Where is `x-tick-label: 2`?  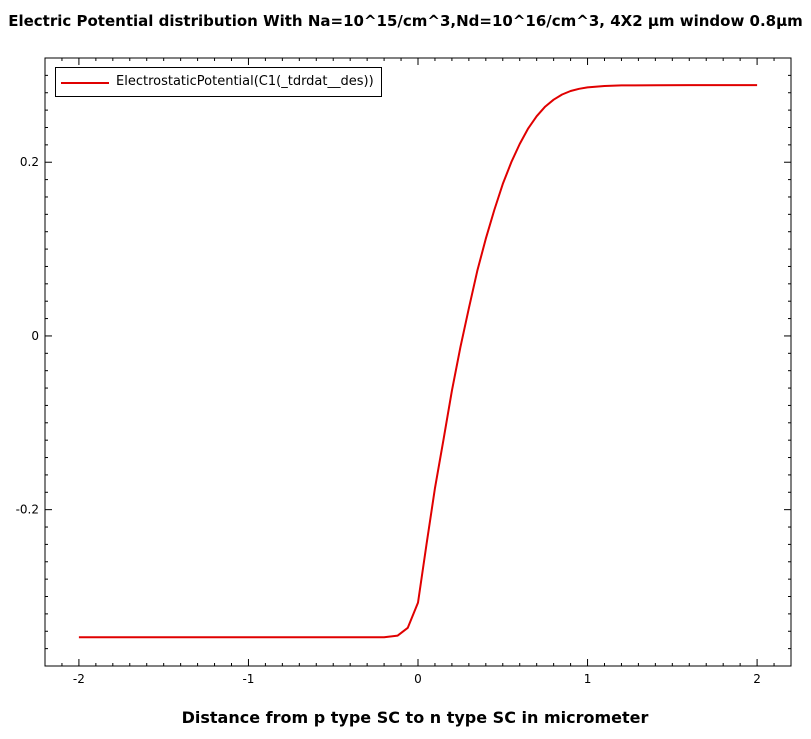 x-tick-label: 2 is located at coordinates (757, 679).